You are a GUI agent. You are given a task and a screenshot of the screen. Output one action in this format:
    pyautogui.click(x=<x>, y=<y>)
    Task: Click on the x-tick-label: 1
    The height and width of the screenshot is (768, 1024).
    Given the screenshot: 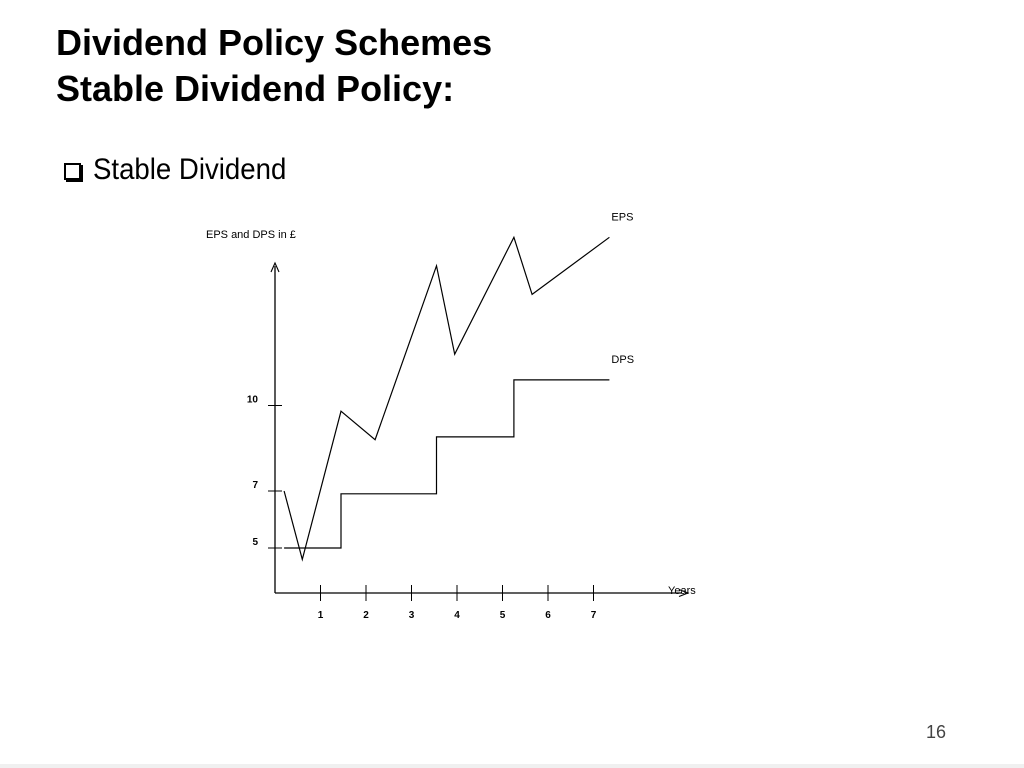 What is the action you would take?
    pyautogui.click(x=321, y=615)
    